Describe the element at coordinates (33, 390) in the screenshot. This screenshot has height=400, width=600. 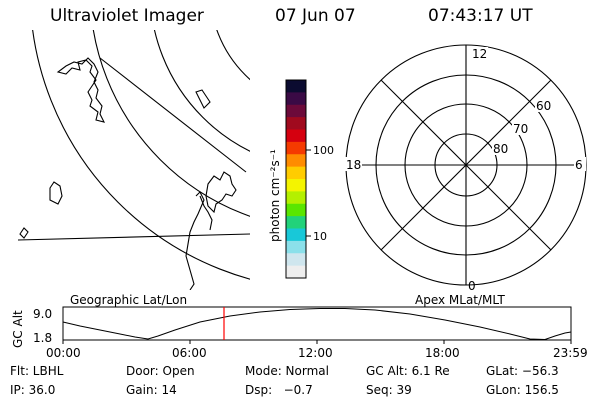
I see `info-ip: IP: 36.0` at that location.